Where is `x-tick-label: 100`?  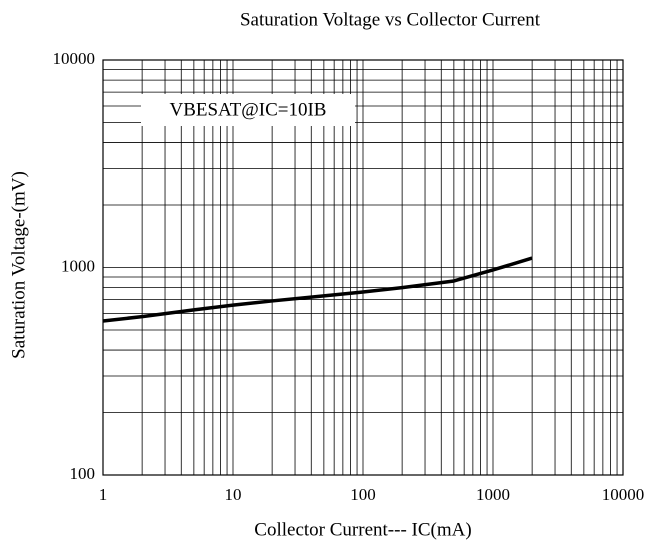 x-tick-label: 100 is located at coordinates (363, 494).